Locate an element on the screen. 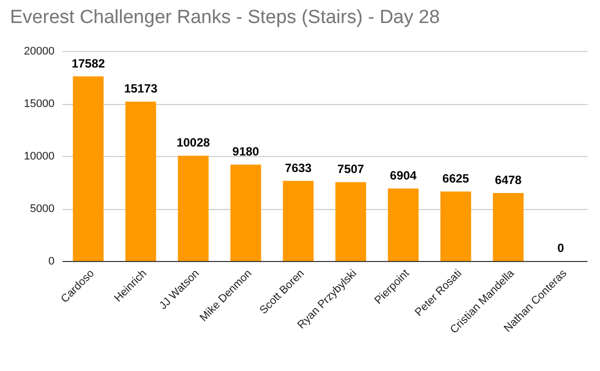 The width and height of the screenshot is (600, 371). y-tick-label: 0 is located at coordinates (51, 262).